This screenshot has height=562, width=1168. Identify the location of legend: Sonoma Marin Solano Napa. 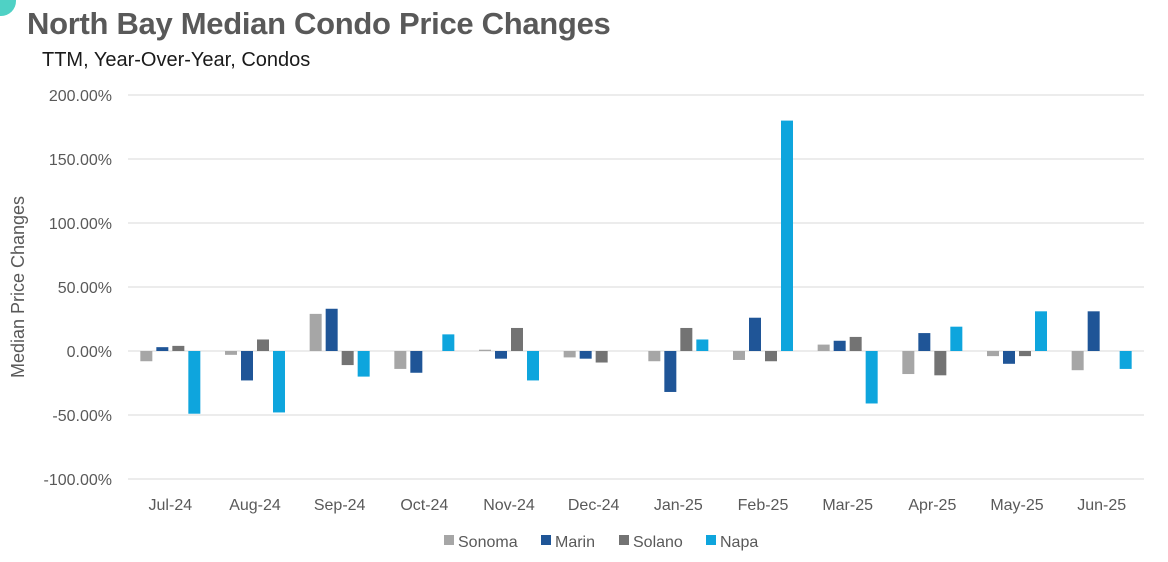
(601, 542).